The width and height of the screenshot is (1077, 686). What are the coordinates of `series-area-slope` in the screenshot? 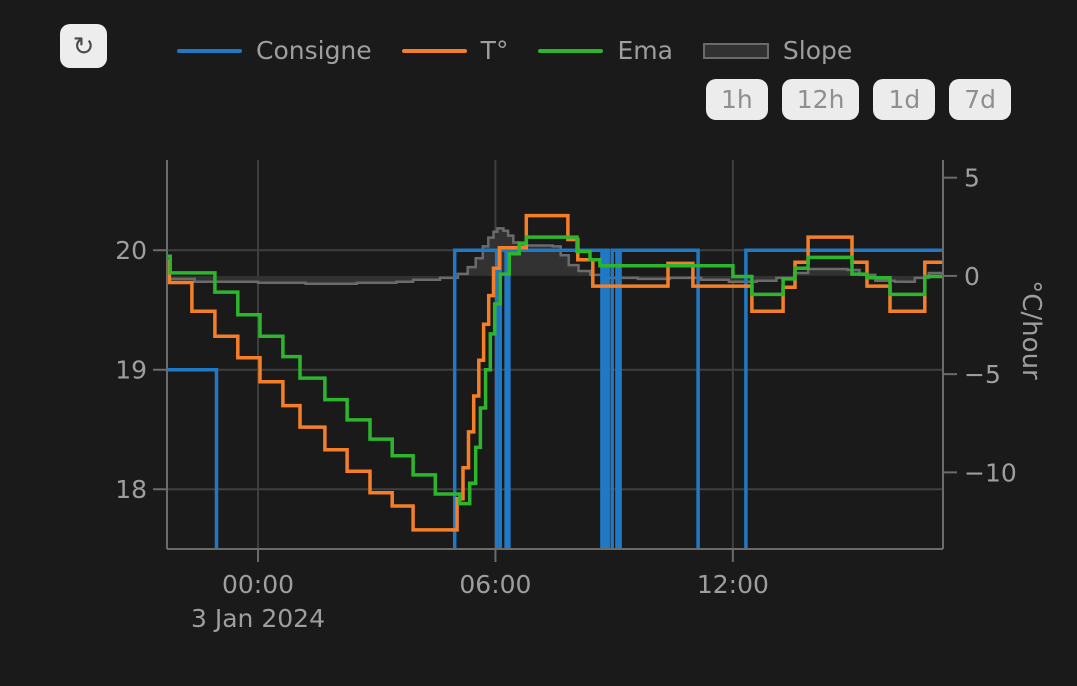 It's located at (555, 256).